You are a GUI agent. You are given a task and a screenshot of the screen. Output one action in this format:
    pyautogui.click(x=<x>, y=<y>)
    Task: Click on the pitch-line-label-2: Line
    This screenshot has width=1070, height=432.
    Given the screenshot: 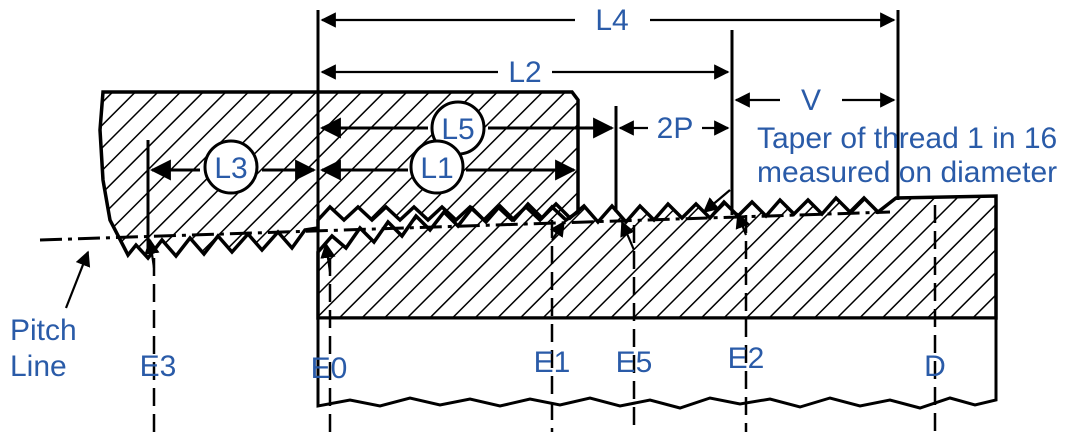 What is the action you would take?
    pyautogui.click(x=38, y=366)
    